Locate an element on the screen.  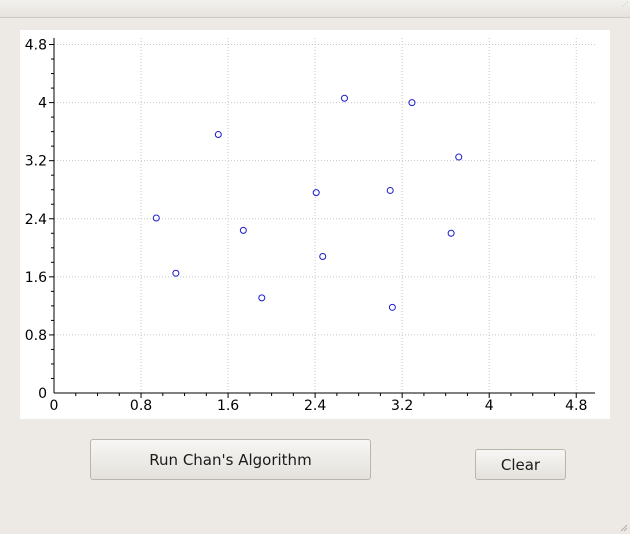
clear-button: Clear is located at coordinates (520, 464).